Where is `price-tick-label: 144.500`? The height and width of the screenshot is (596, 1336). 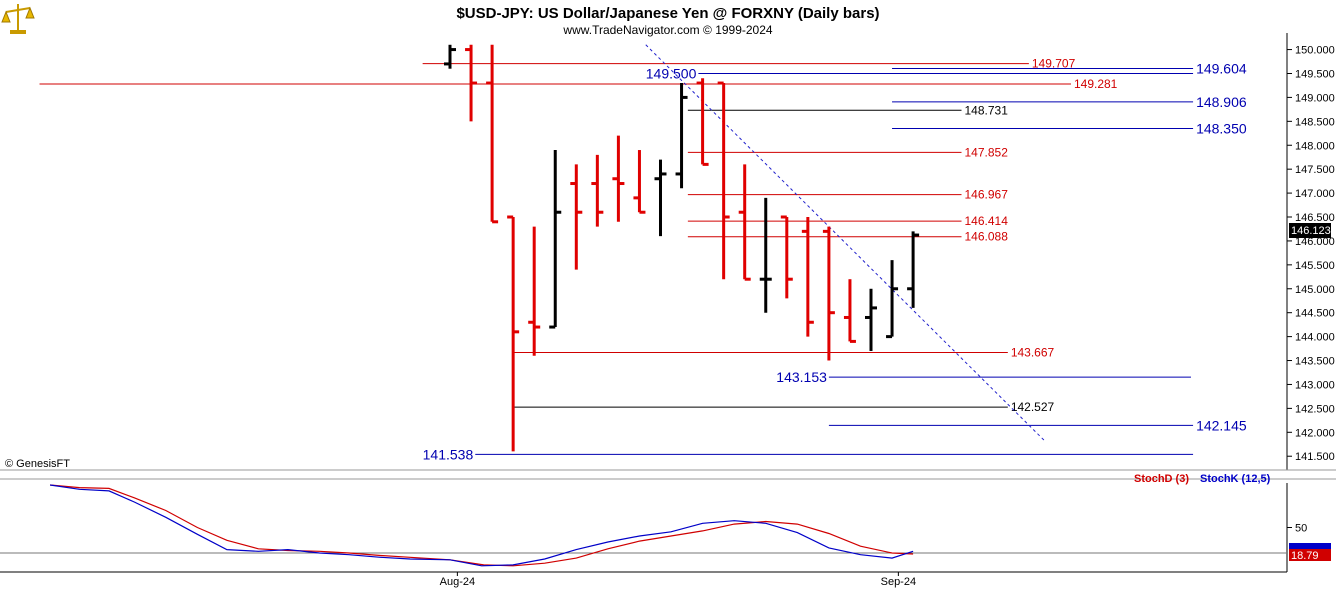
price-tick-label: 144.500 is located at coordinates (1315, 314).